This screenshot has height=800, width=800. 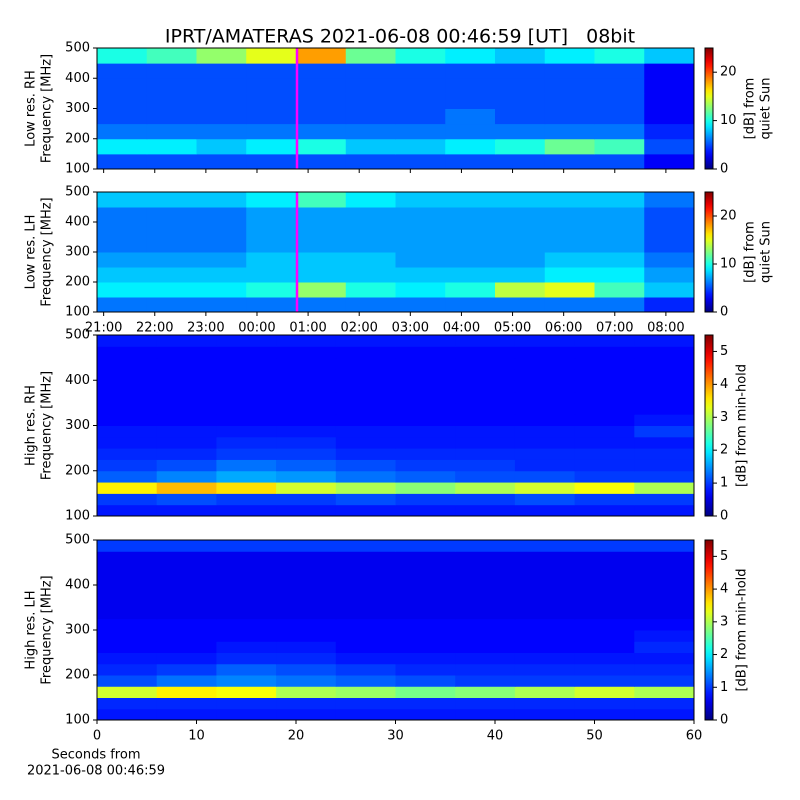 What do you see at coordinates (77, 585) in the screenshot?
I see `y-tick-label: 400` at bounding box center [77, 585].